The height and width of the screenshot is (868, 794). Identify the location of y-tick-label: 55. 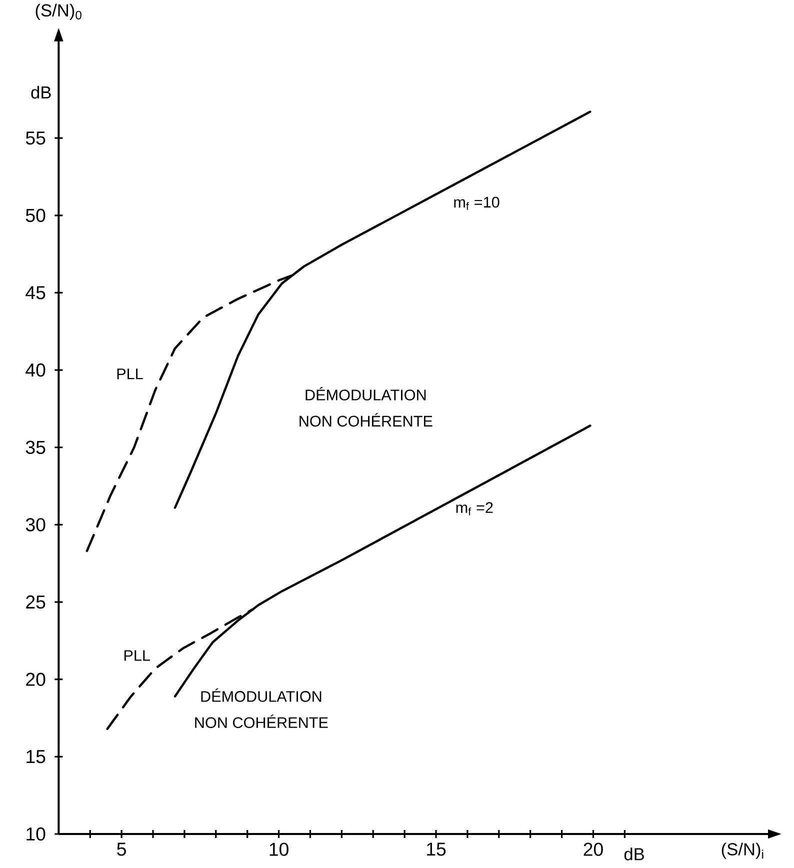
(36, 138).